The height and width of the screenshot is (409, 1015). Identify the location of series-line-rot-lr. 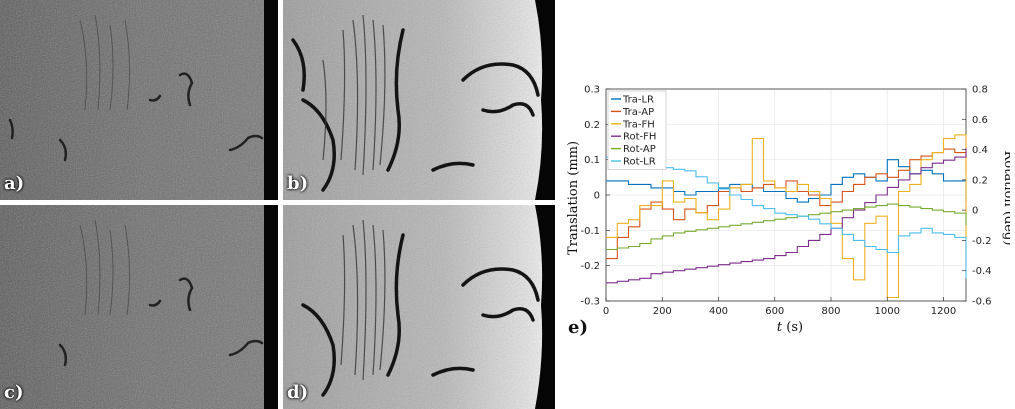
(786, 217).